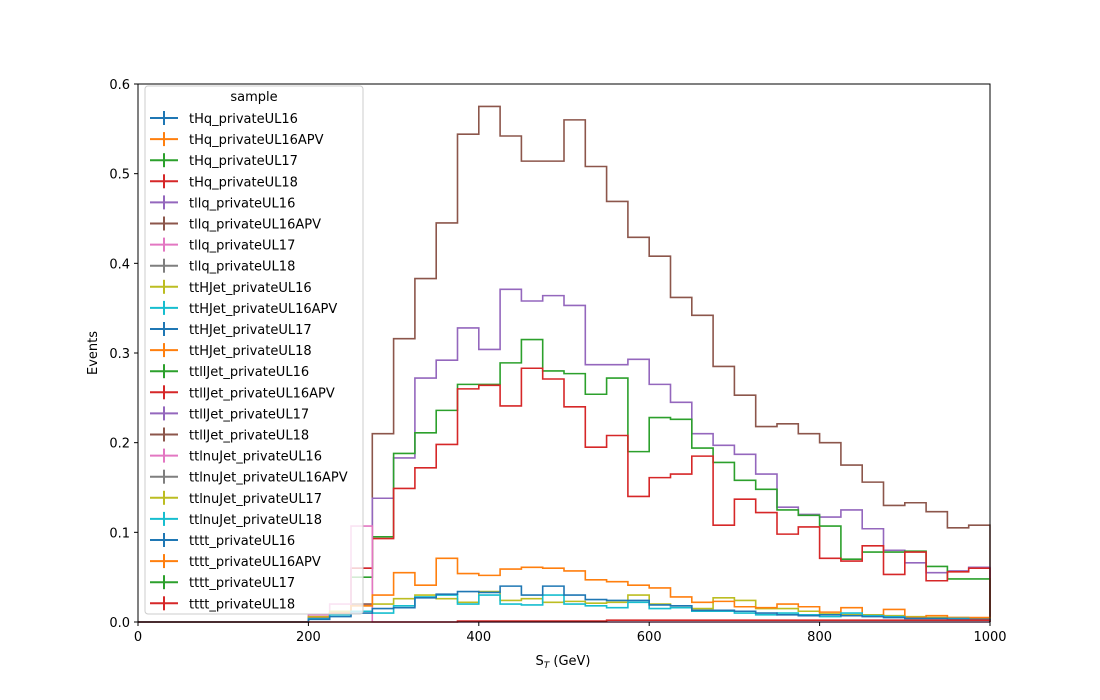 Image resolution: width=1100 pixels, height=700 pixels. I want to click on legend-entry-label: ttllJet_privateUL16APV, so click(262, 393).